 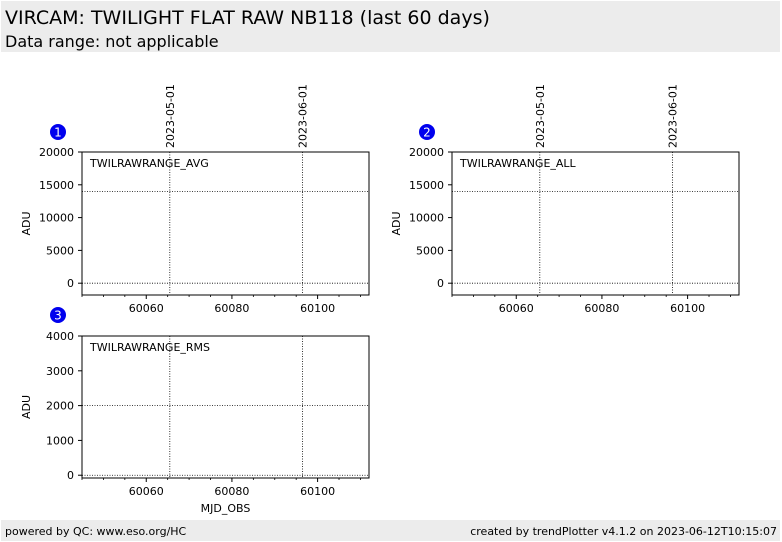 What do you see at coordinates (60, 406) in the screenshot?
I see `y-tick-label: 2000` at bounding box center [60, 406].